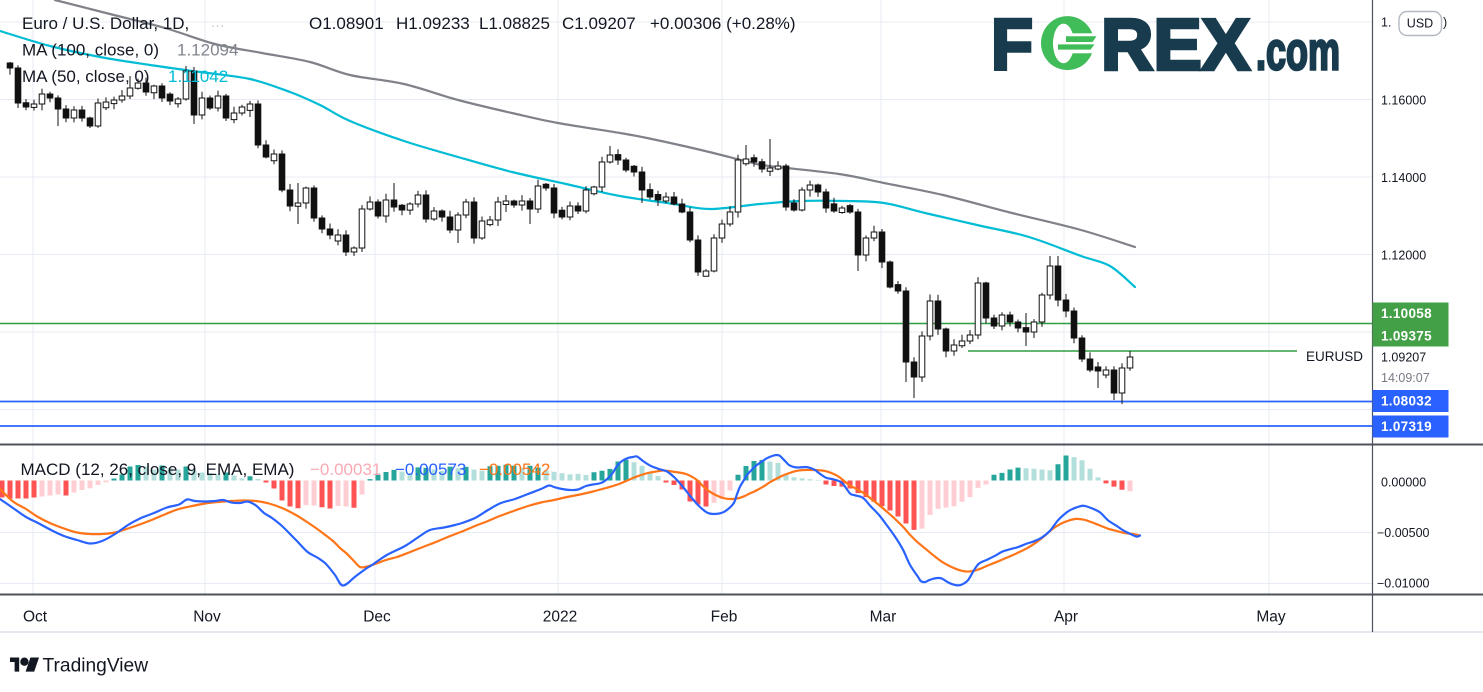 This screenshot has height=692, width=1483. Describe the element at coordinates (207, 617) in the screenshot. I see `svg-text: Nov` at that location.